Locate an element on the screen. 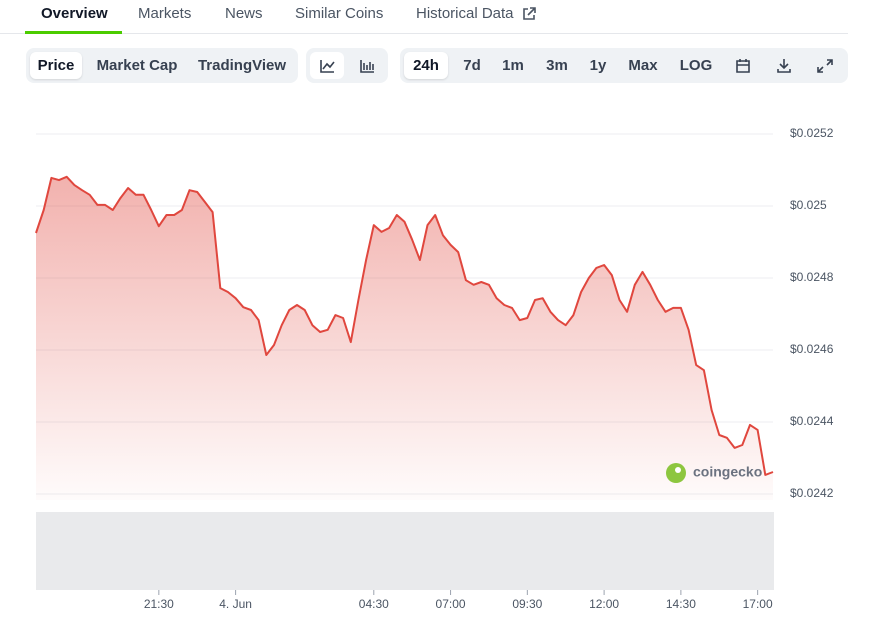  fullscreen-button is located at coordinates (825, 65).